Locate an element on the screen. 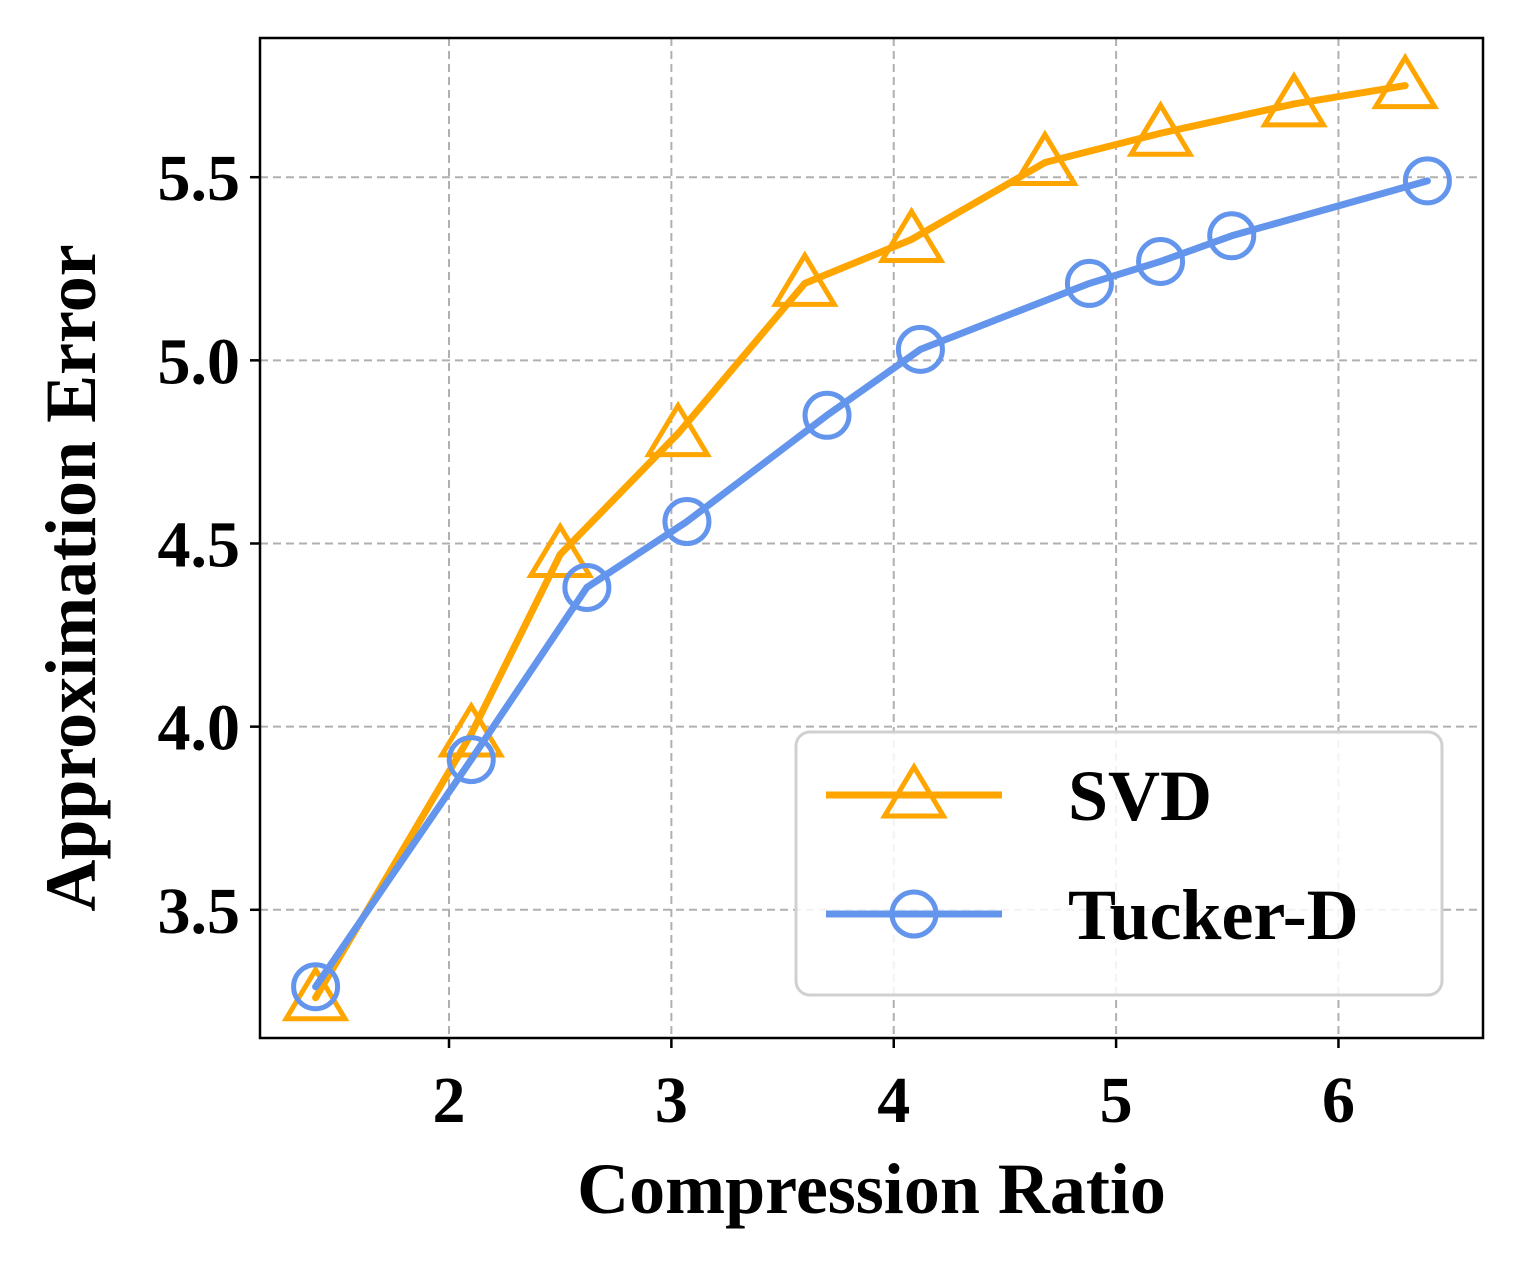 Image resolution: width=1522 pixels, height=1269 pixels. y-tick-label: 4.5 is located at coordinates (199, 544).